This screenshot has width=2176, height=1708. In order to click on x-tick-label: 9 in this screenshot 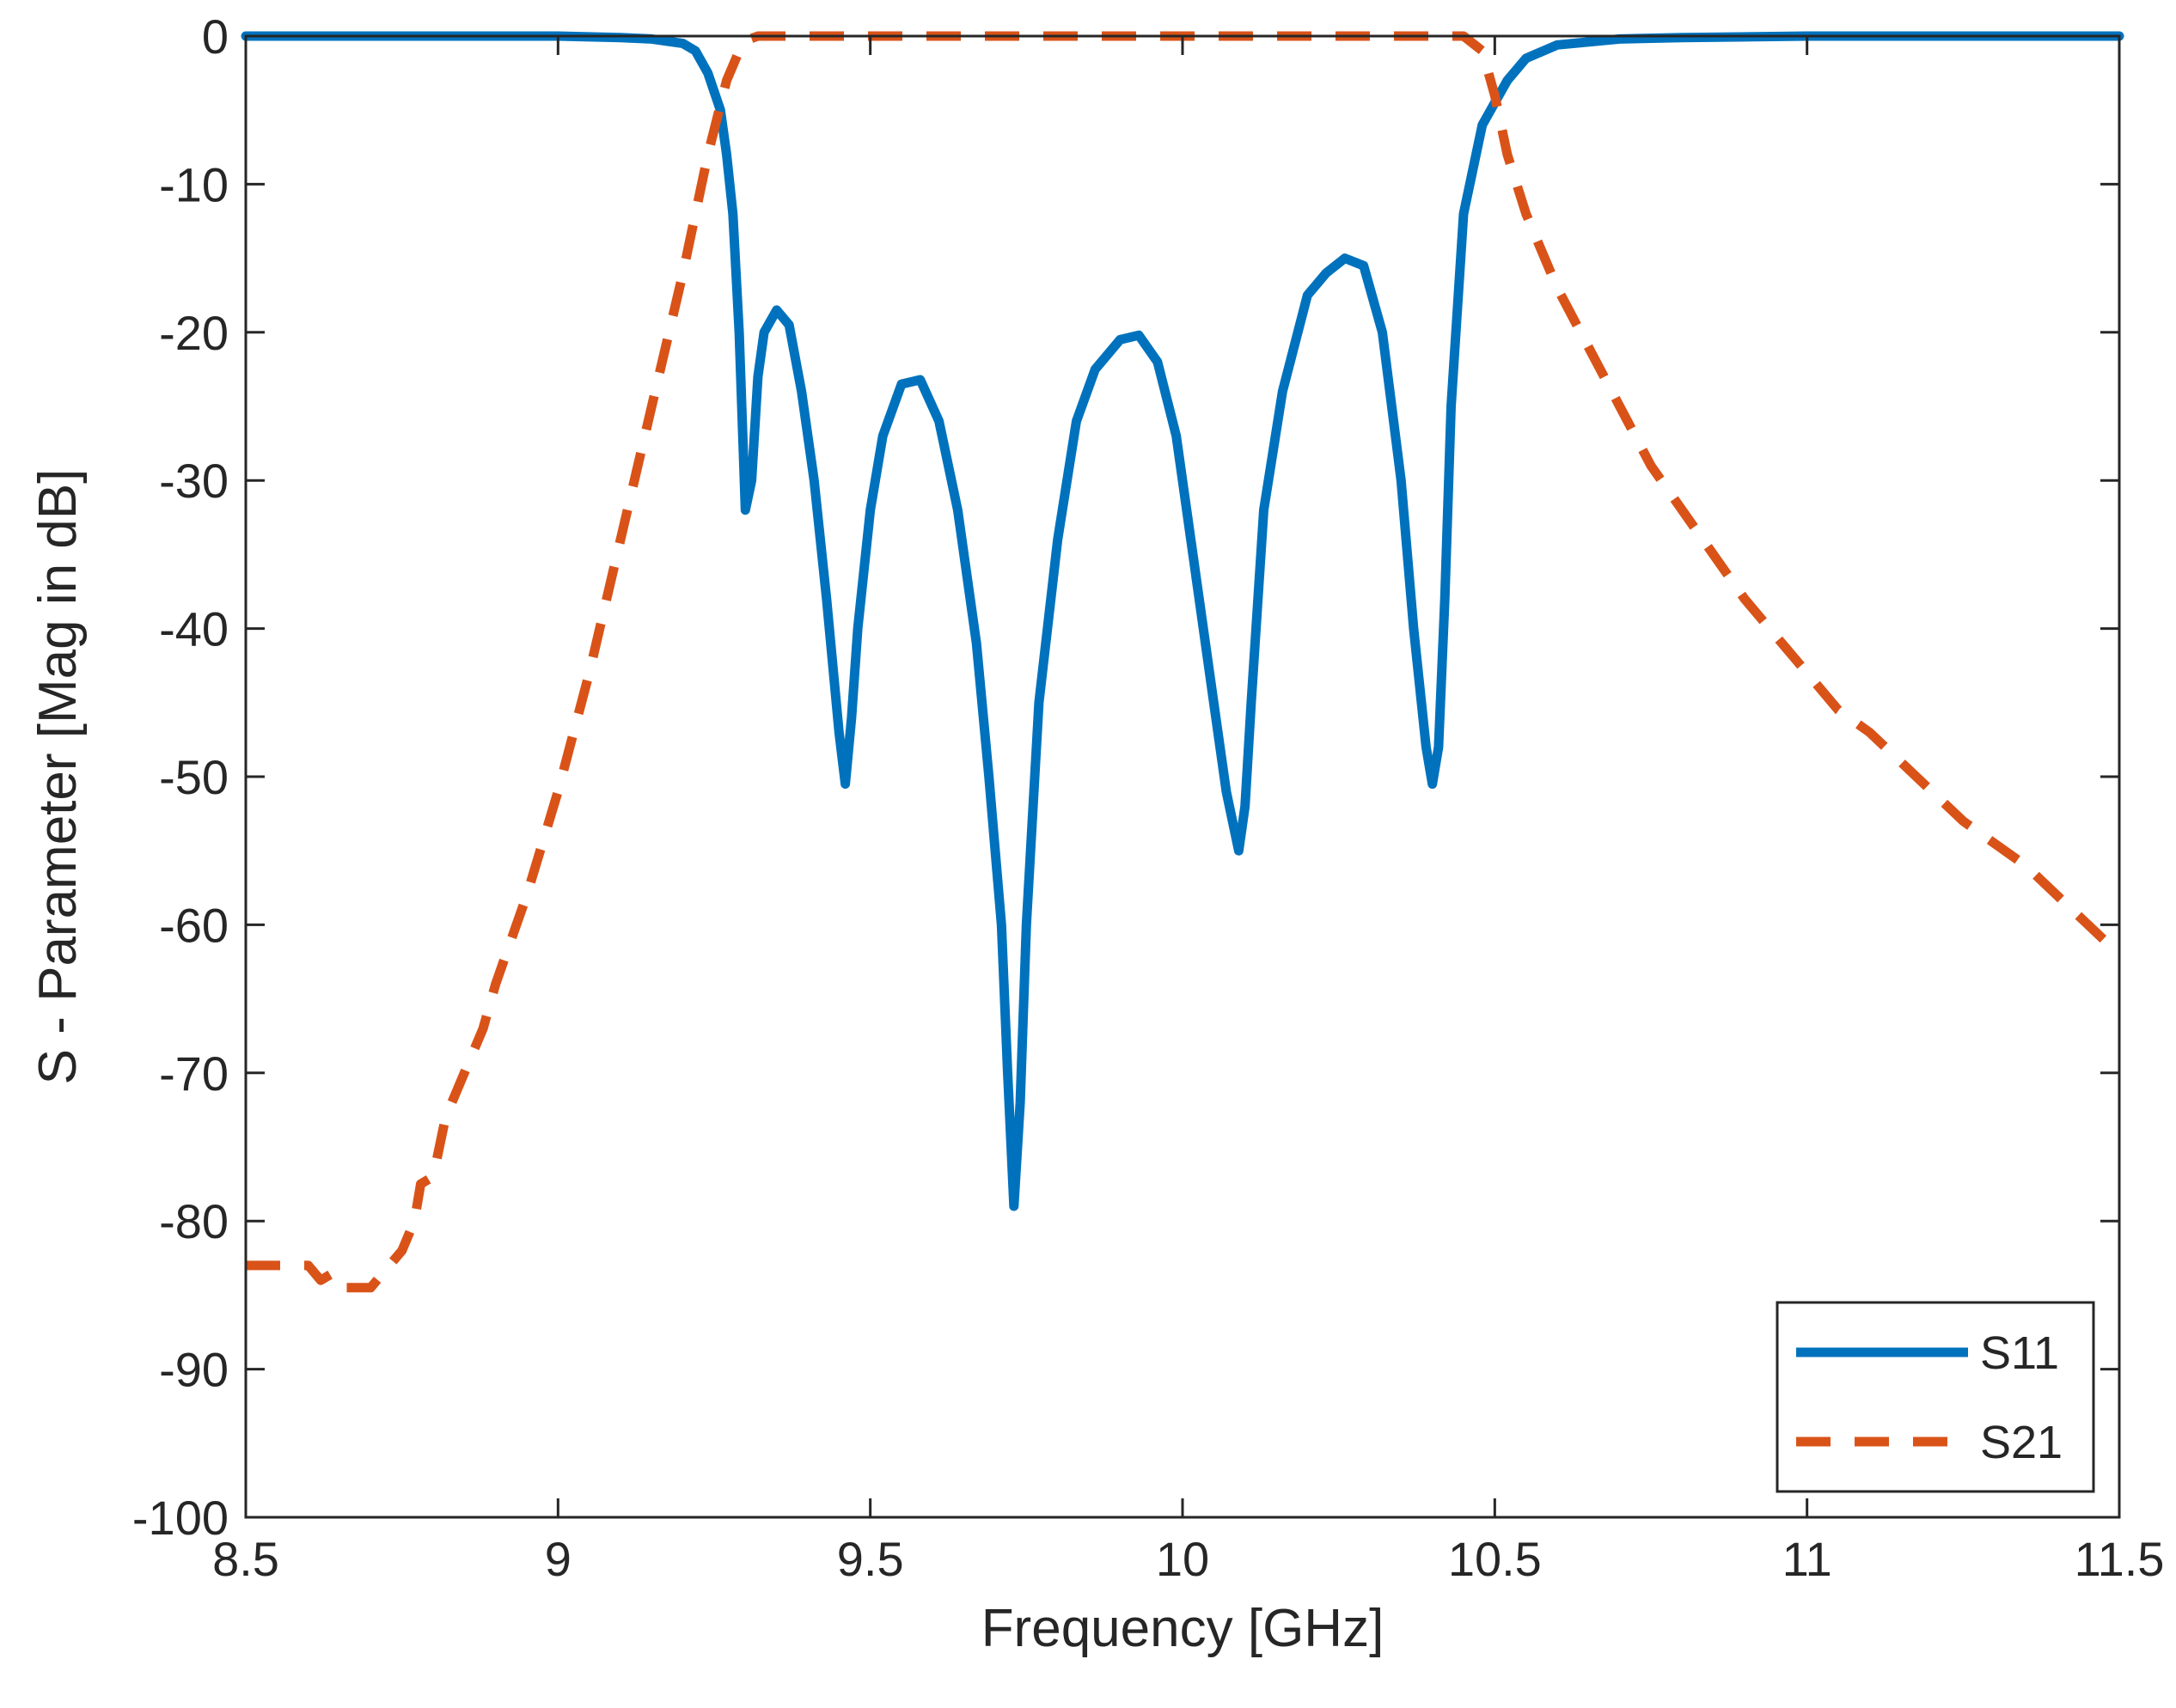, I will do `click(558, 1559)`.